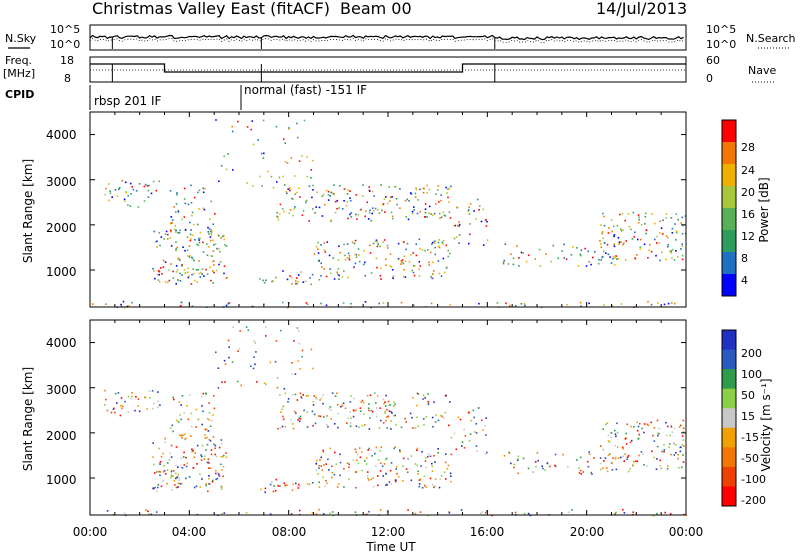 Image resolution: width=800 pixels, height=554 pixels. I want to click on xtick-0400: 04:00, so click(189, 532).